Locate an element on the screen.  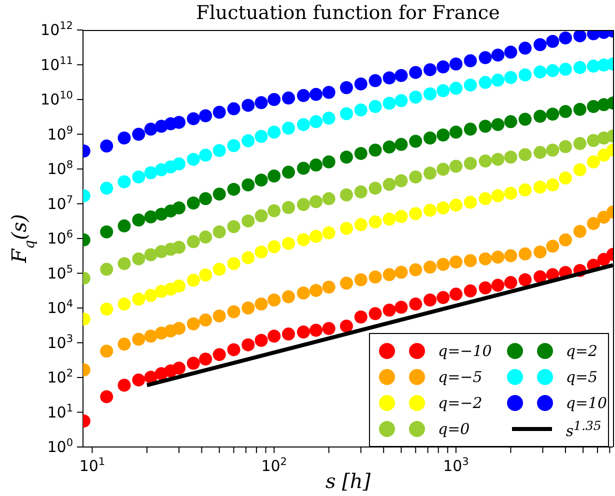
legend-label: q=10 is located at coordinates (587, 403).